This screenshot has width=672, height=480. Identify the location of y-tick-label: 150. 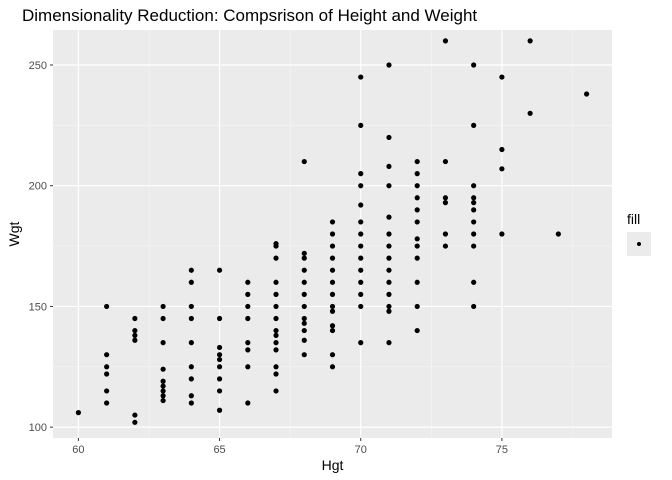
(38, 307).